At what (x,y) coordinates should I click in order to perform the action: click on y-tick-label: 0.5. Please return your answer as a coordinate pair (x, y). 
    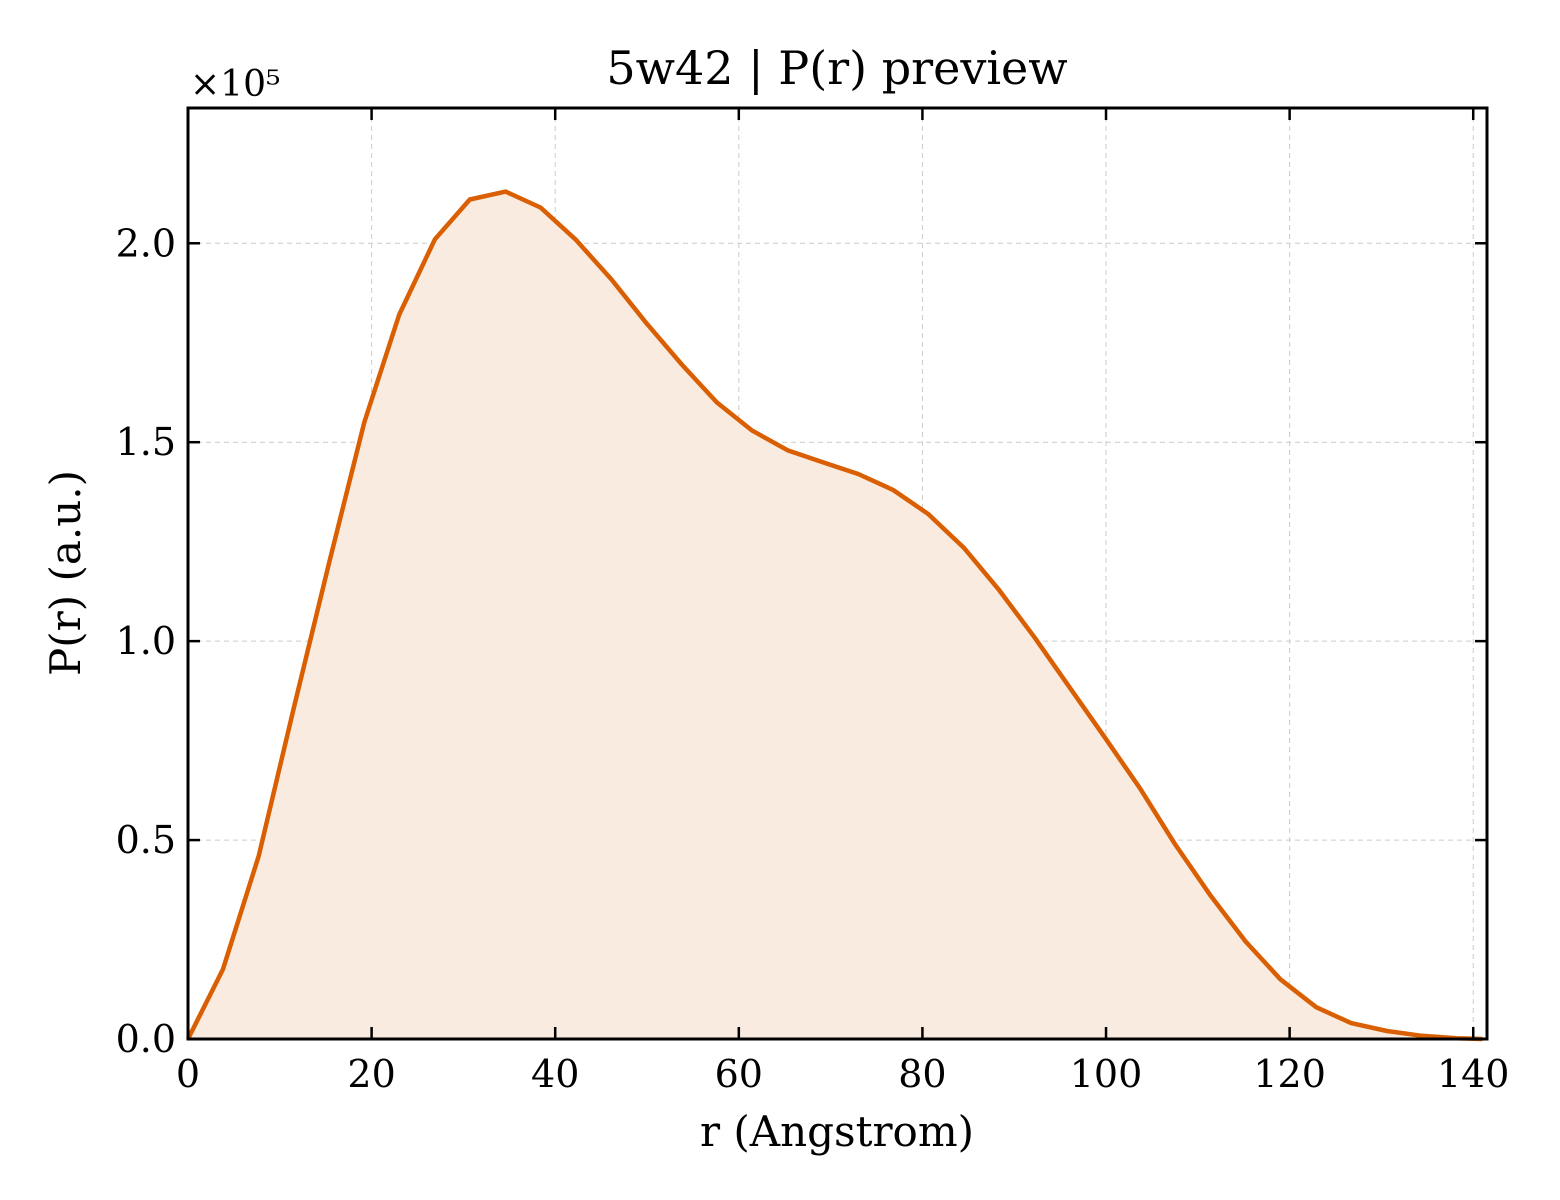
    Looking at the image, I should click on (146, 840).